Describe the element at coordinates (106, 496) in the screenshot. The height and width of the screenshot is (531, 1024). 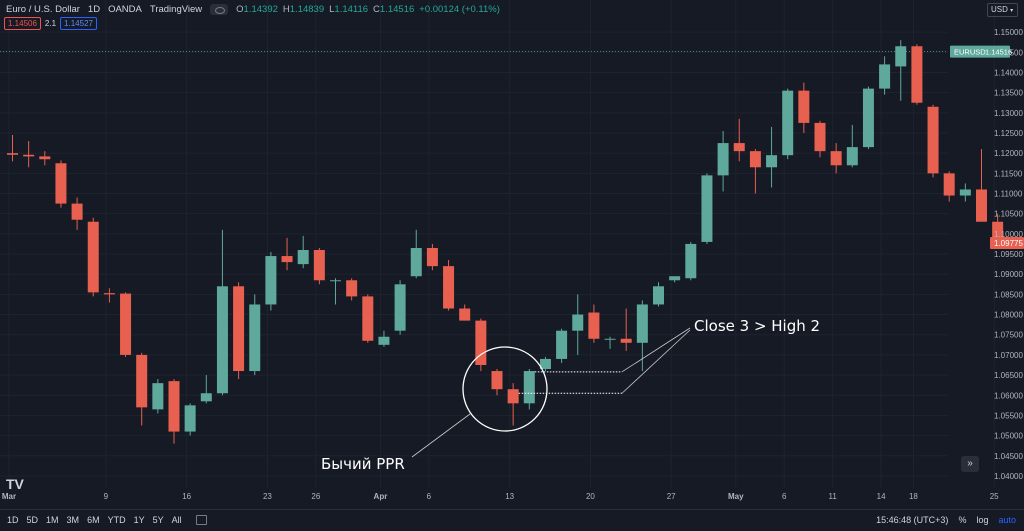
I see `x-tick-label: 9` at that location.